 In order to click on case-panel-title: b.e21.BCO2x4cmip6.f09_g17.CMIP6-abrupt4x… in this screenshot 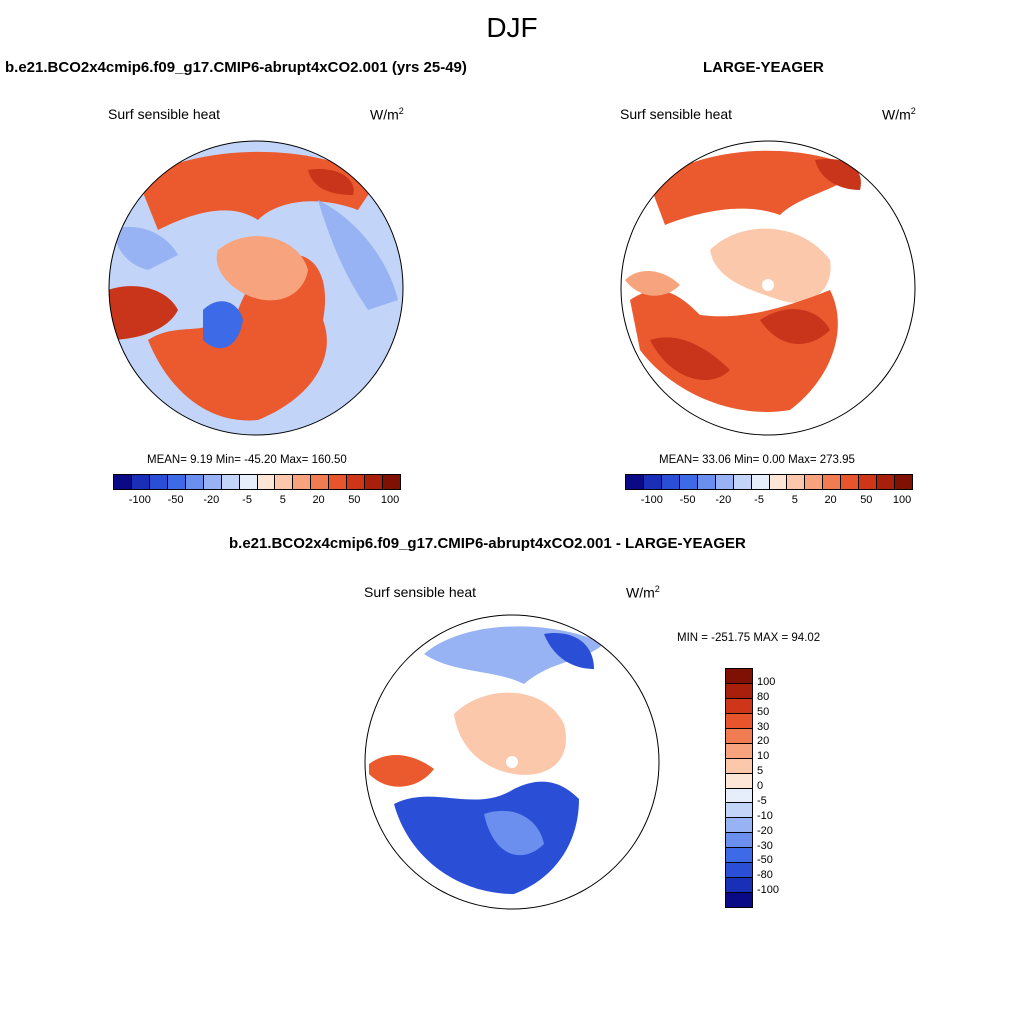, I will do `click(236, 67)`.